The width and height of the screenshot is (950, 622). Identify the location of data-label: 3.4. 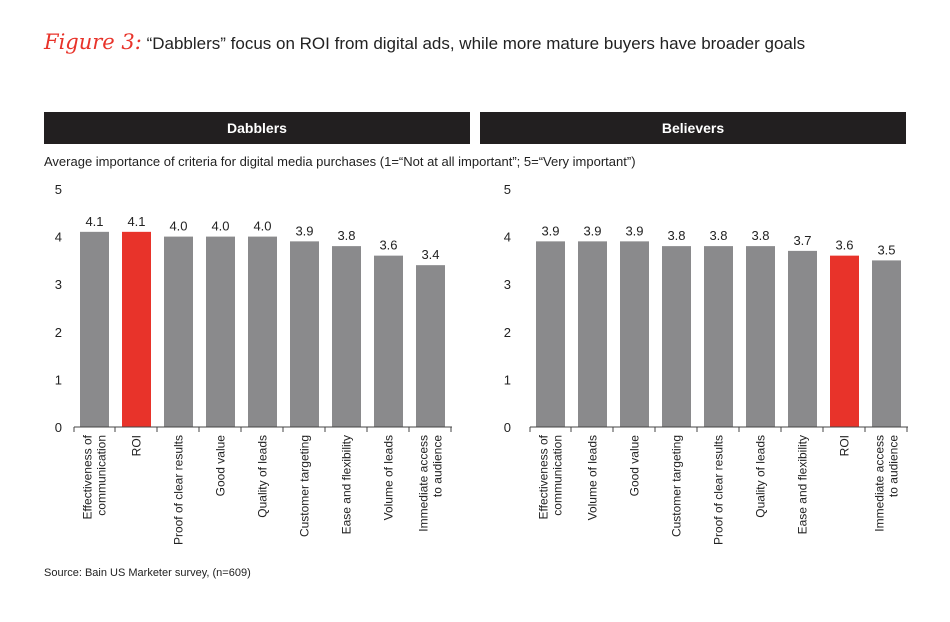
(430, 254).